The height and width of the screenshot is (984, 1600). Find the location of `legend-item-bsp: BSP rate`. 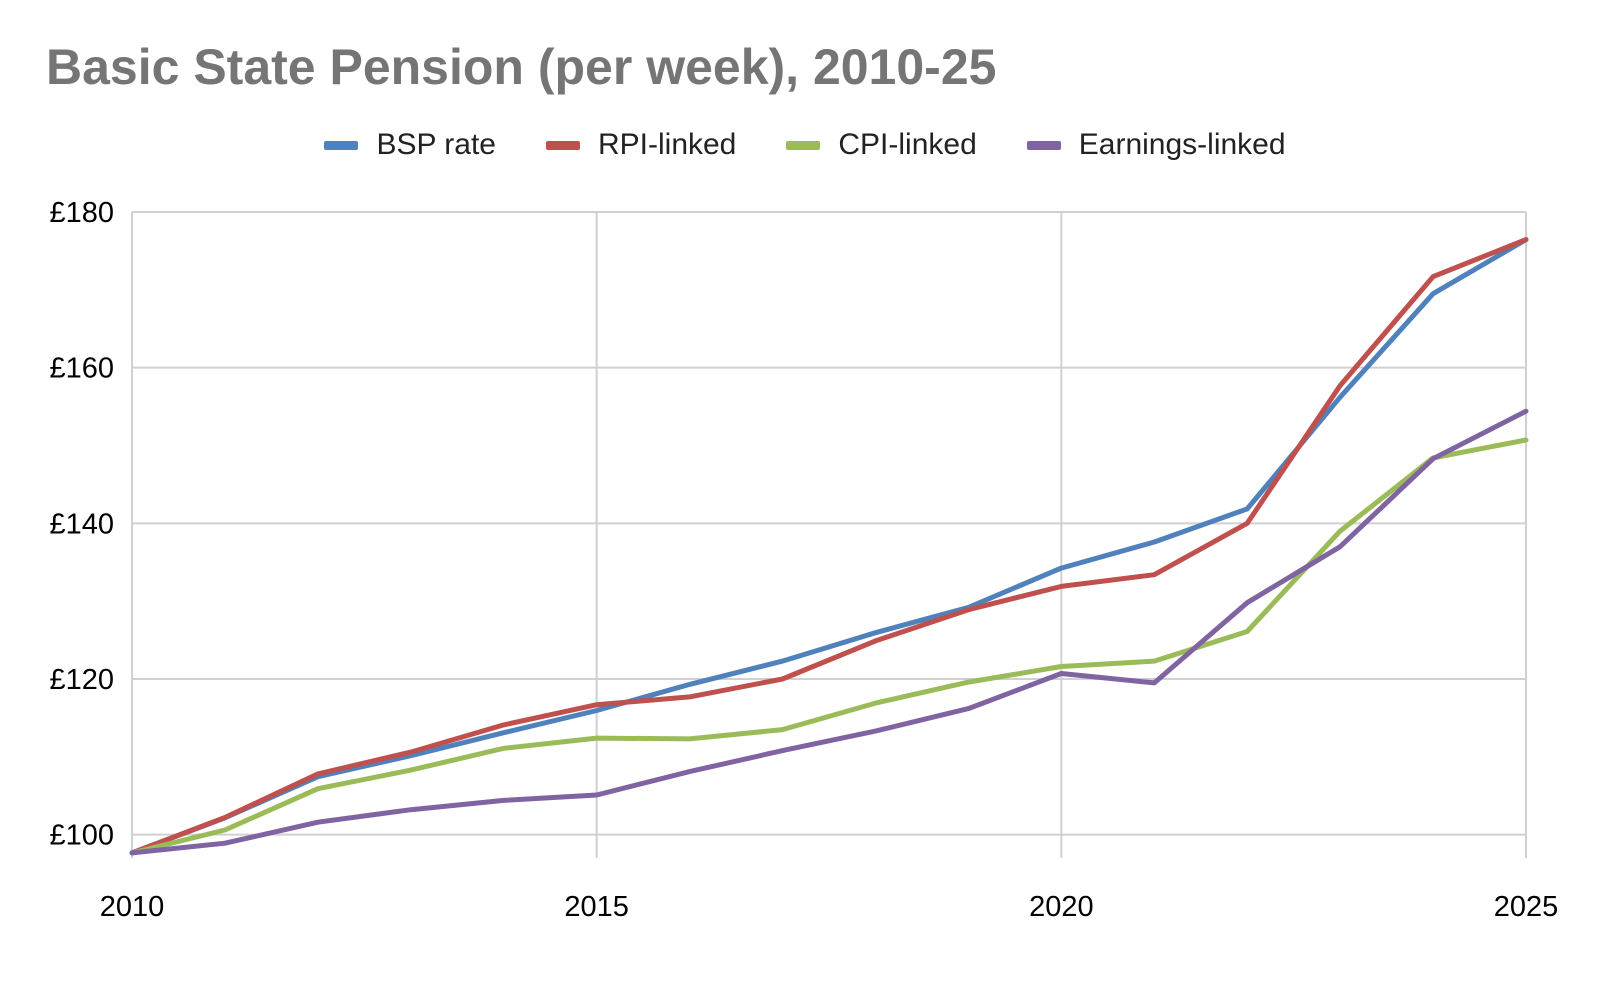

legend-item-bsp: BSP rate is located at coordinates (405, 145).